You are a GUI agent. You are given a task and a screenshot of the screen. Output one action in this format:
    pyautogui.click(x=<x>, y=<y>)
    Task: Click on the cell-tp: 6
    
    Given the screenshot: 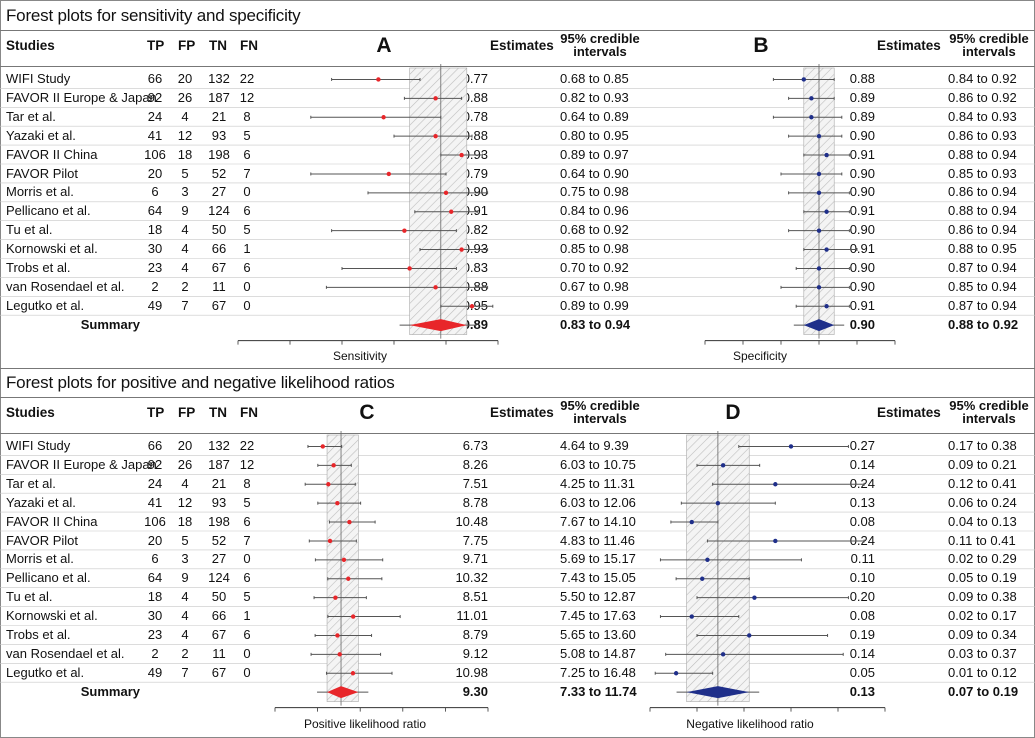 What is the action you would take?
    pyautogui.click(x=155, y=559)
    